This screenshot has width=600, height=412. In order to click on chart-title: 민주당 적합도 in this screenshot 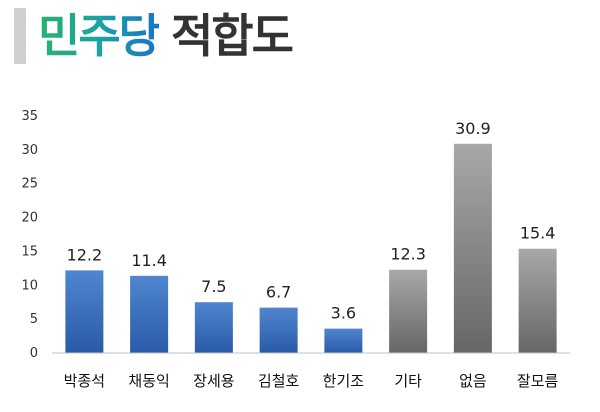, I will do `click(166, 36)`.